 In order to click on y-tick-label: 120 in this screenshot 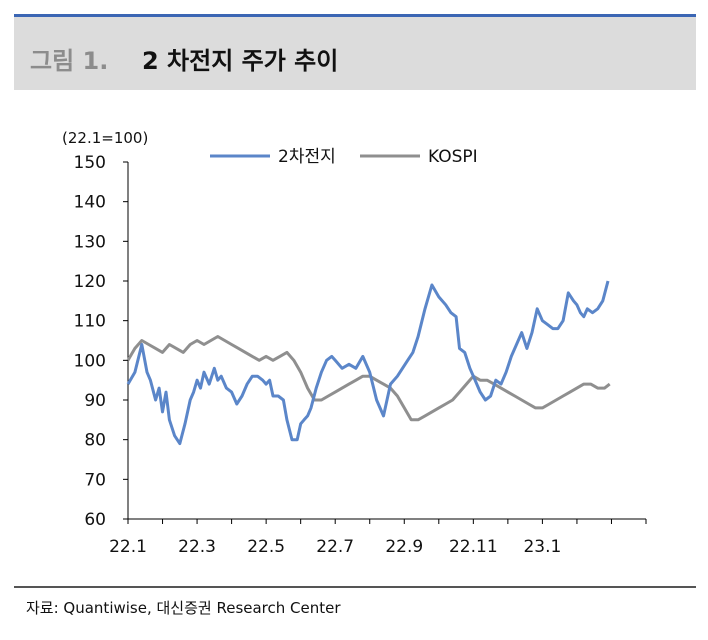, I will do `click(90, 282)`.